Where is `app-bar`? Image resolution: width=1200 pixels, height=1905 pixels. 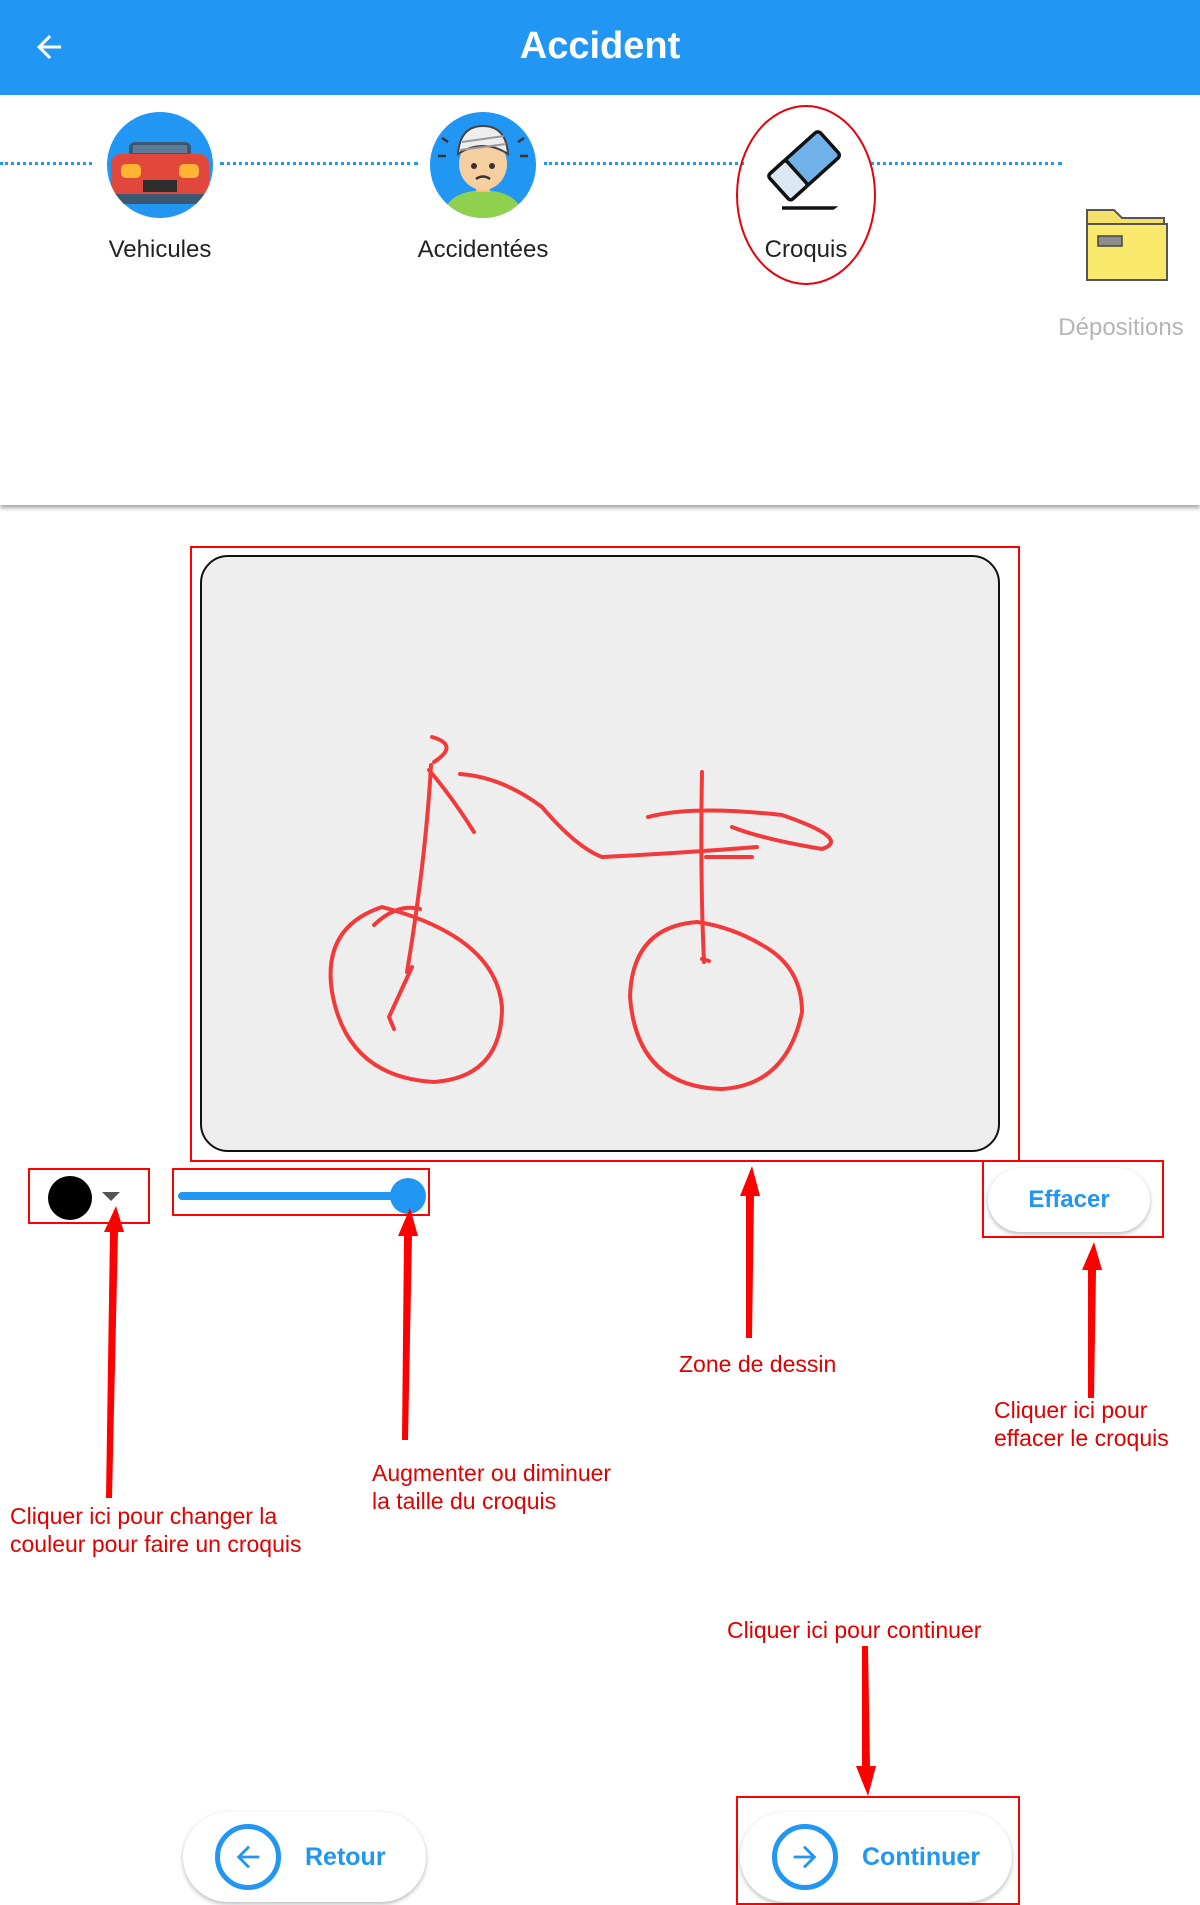 app-bar is located at coordinates (600, 47).